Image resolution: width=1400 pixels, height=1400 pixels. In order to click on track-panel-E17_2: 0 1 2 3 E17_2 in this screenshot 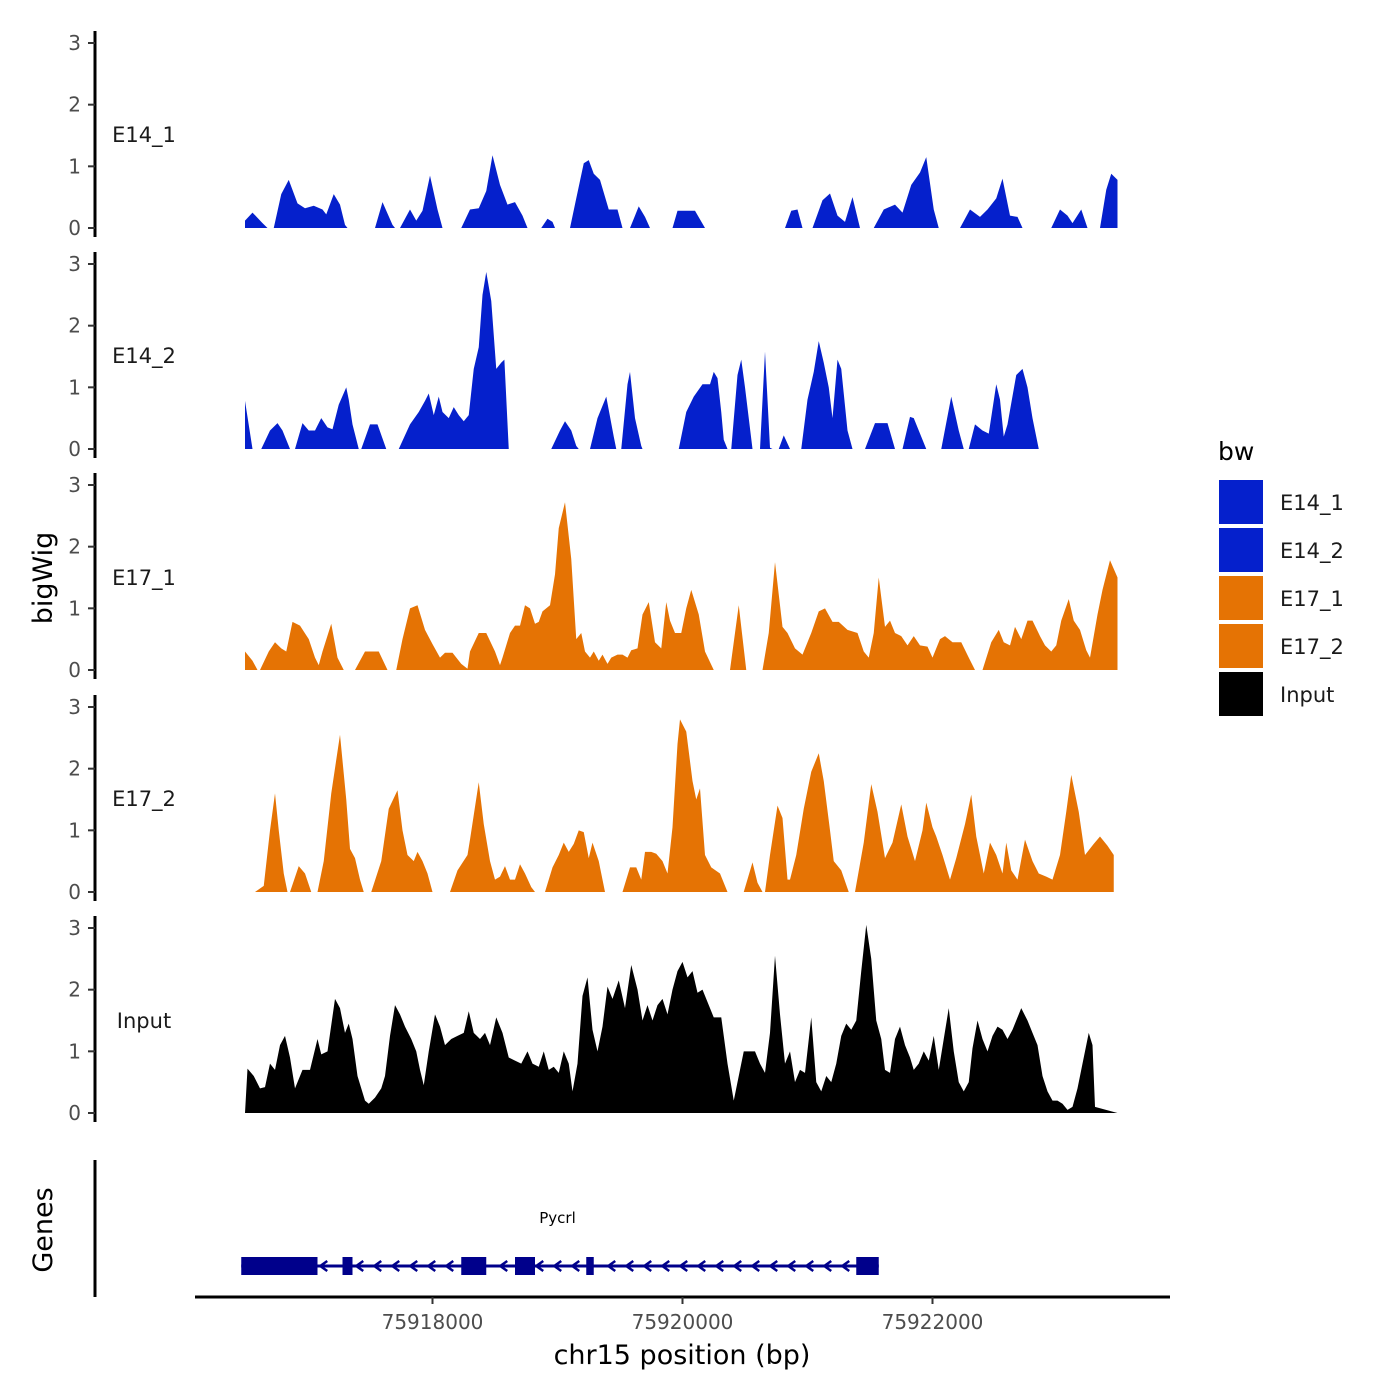, I will do `click(591, 799)`.